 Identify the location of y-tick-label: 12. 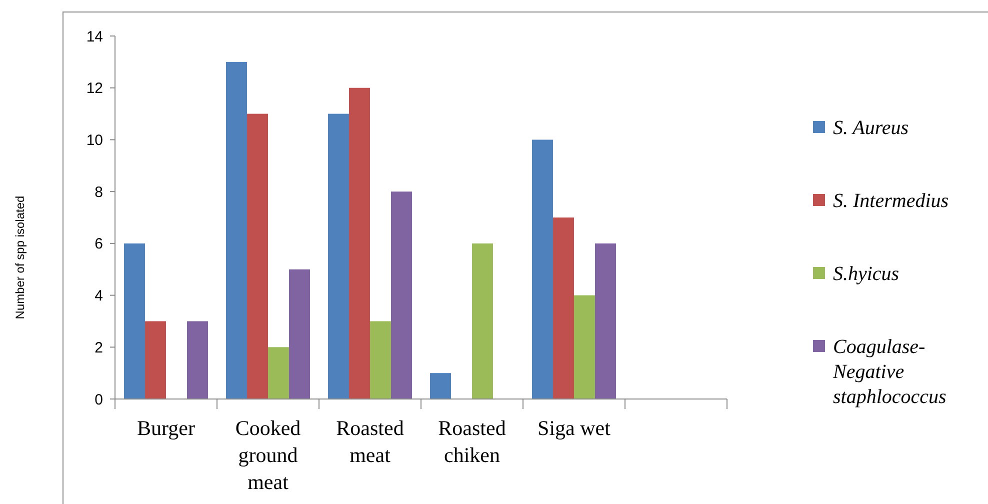
(94, 89).